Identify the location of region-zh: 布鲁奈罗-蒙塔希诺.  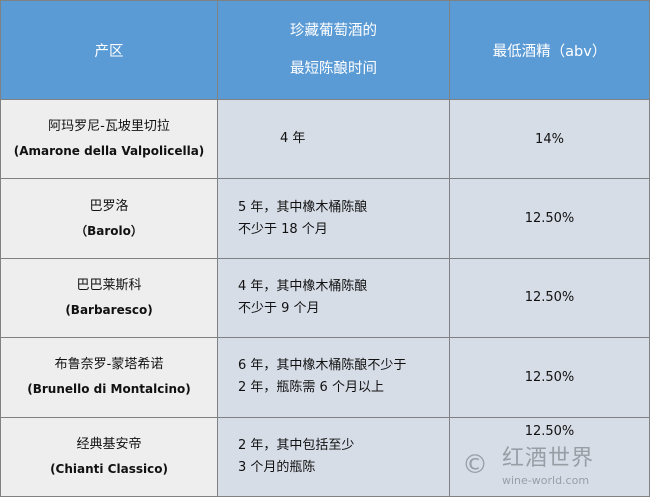
(109, 365).